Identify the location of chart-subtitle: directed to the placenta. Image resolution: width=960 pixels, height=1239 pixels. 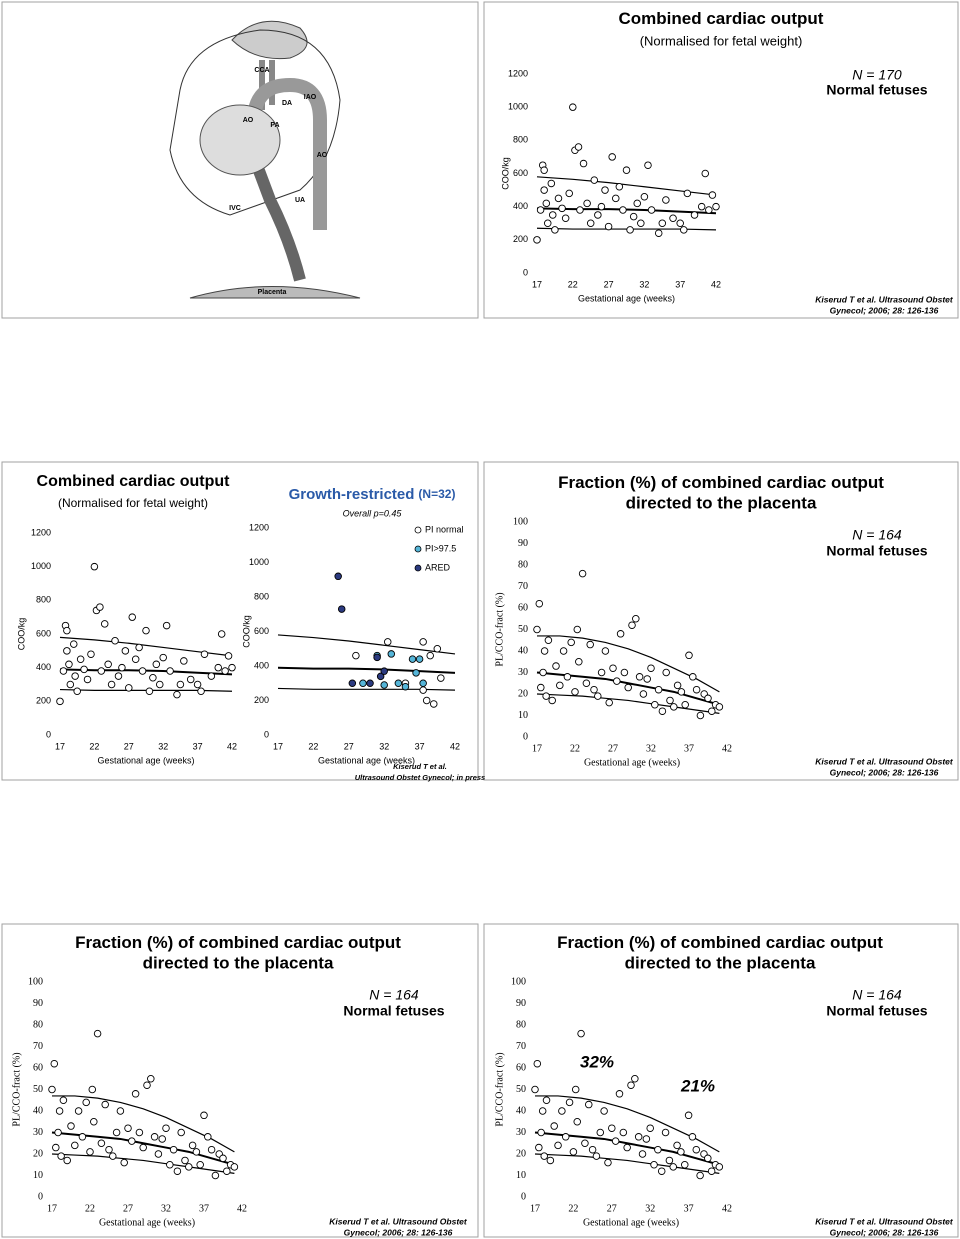
(238, 962).